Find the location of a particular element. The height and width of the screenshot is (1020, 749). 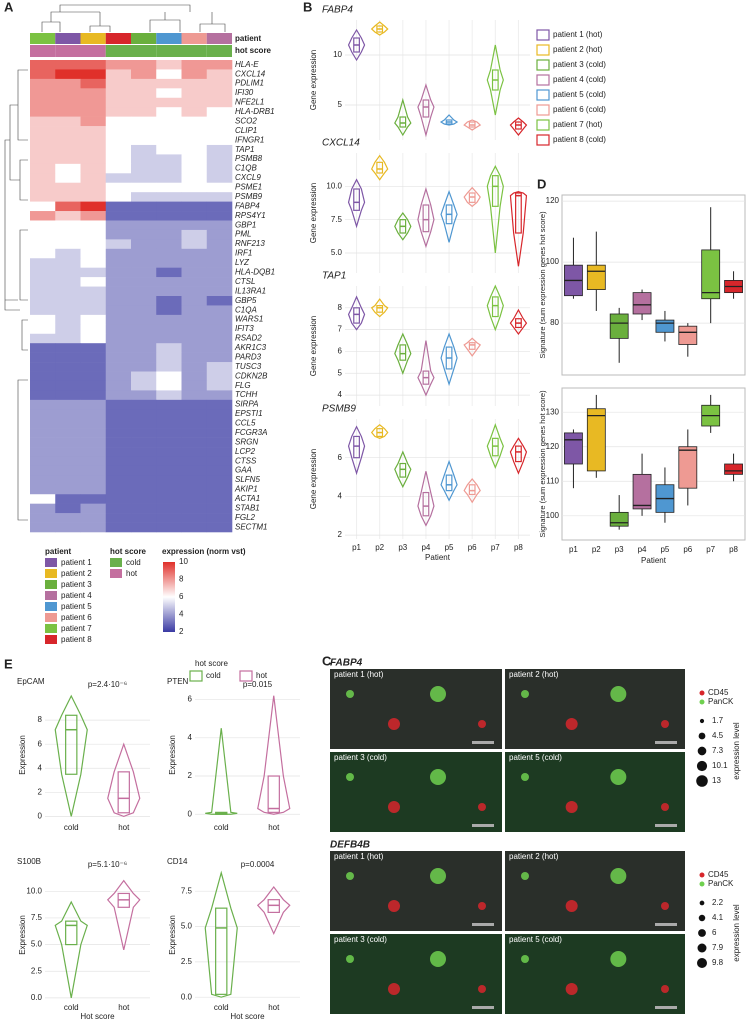

plot-title: EpCAM is located at coordinates (31, 681).